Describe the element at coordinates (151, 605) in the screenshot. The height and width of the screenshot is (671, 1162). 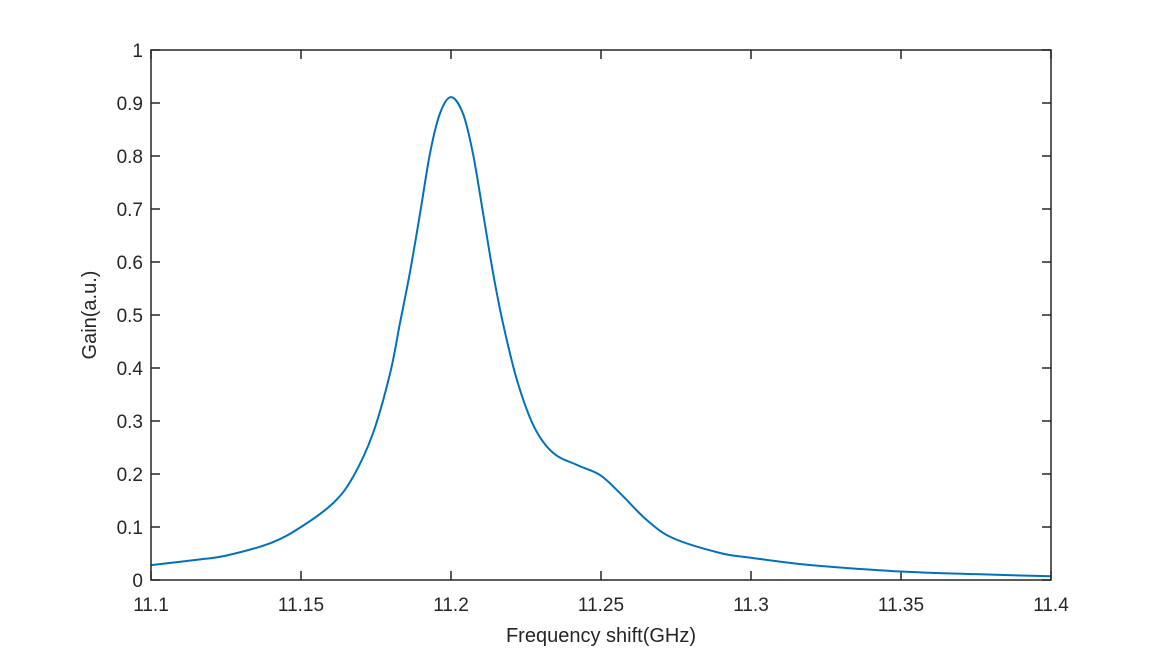
I see `x-tick-label: 11.1` at that location.